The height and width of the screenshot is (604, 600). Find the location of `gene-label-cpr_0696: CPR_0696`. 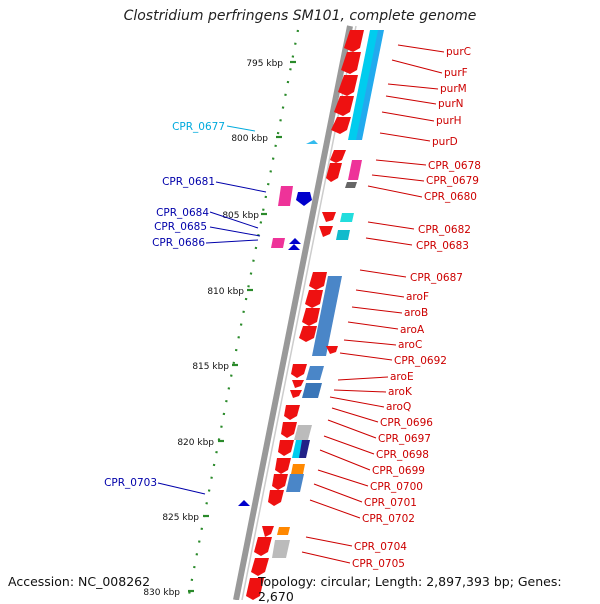

gene-label-cpr_0696: CPR_0696 is located at coordinates (406, 423).